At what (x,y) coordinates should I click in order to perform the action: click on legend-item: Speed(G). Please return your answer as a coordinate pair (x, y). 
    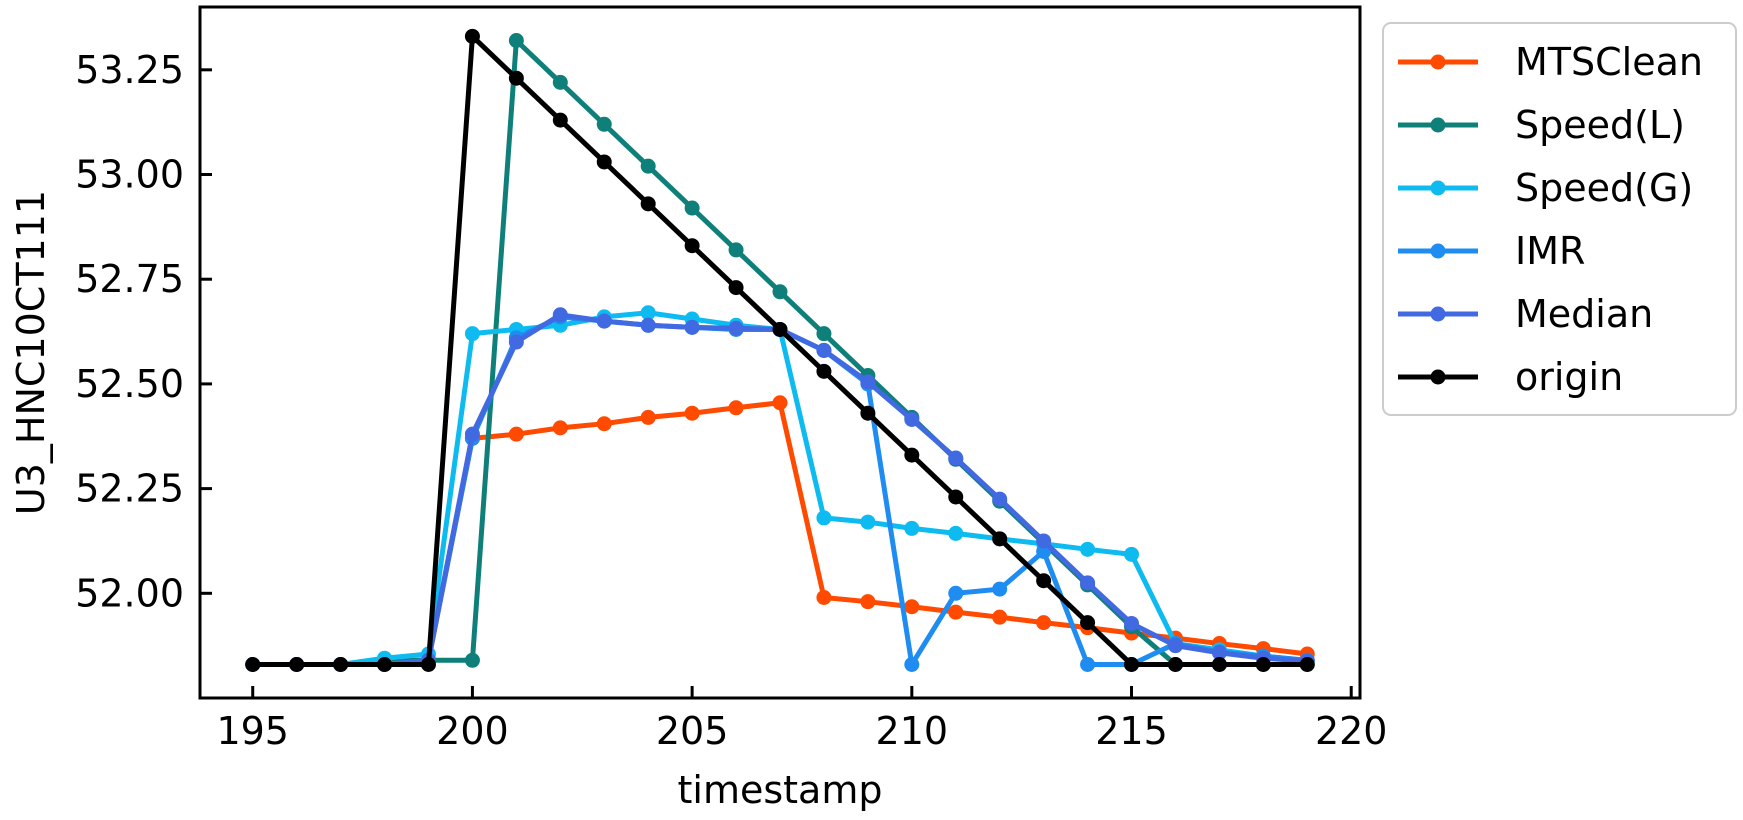
    Looking at the image, I should click on (1545, 188).